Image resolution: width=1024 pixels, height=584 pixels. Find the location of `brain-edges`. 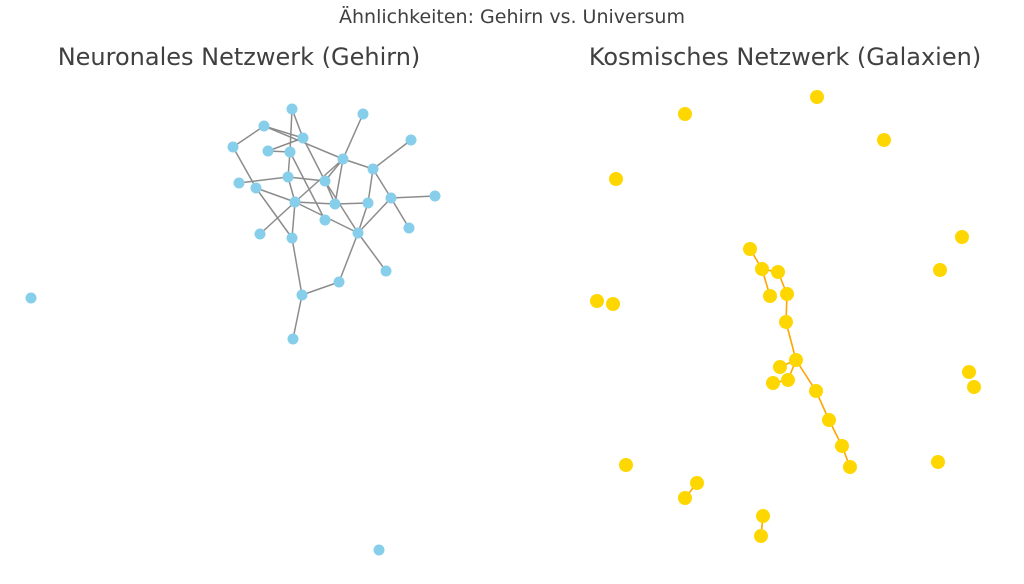

brain-edges is located at coordinates (334, 224).